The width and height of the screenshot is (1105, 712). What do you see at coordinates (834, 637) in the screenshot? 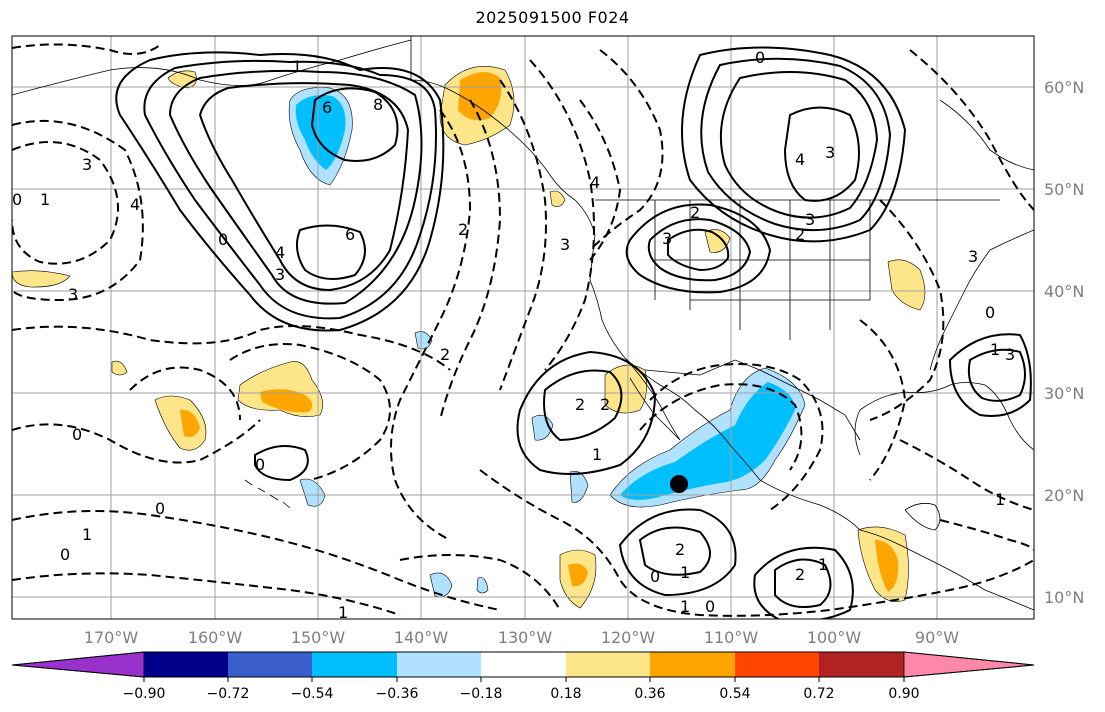
I see `lon-label-100w: 100°W` at bounding box center [834, 637].